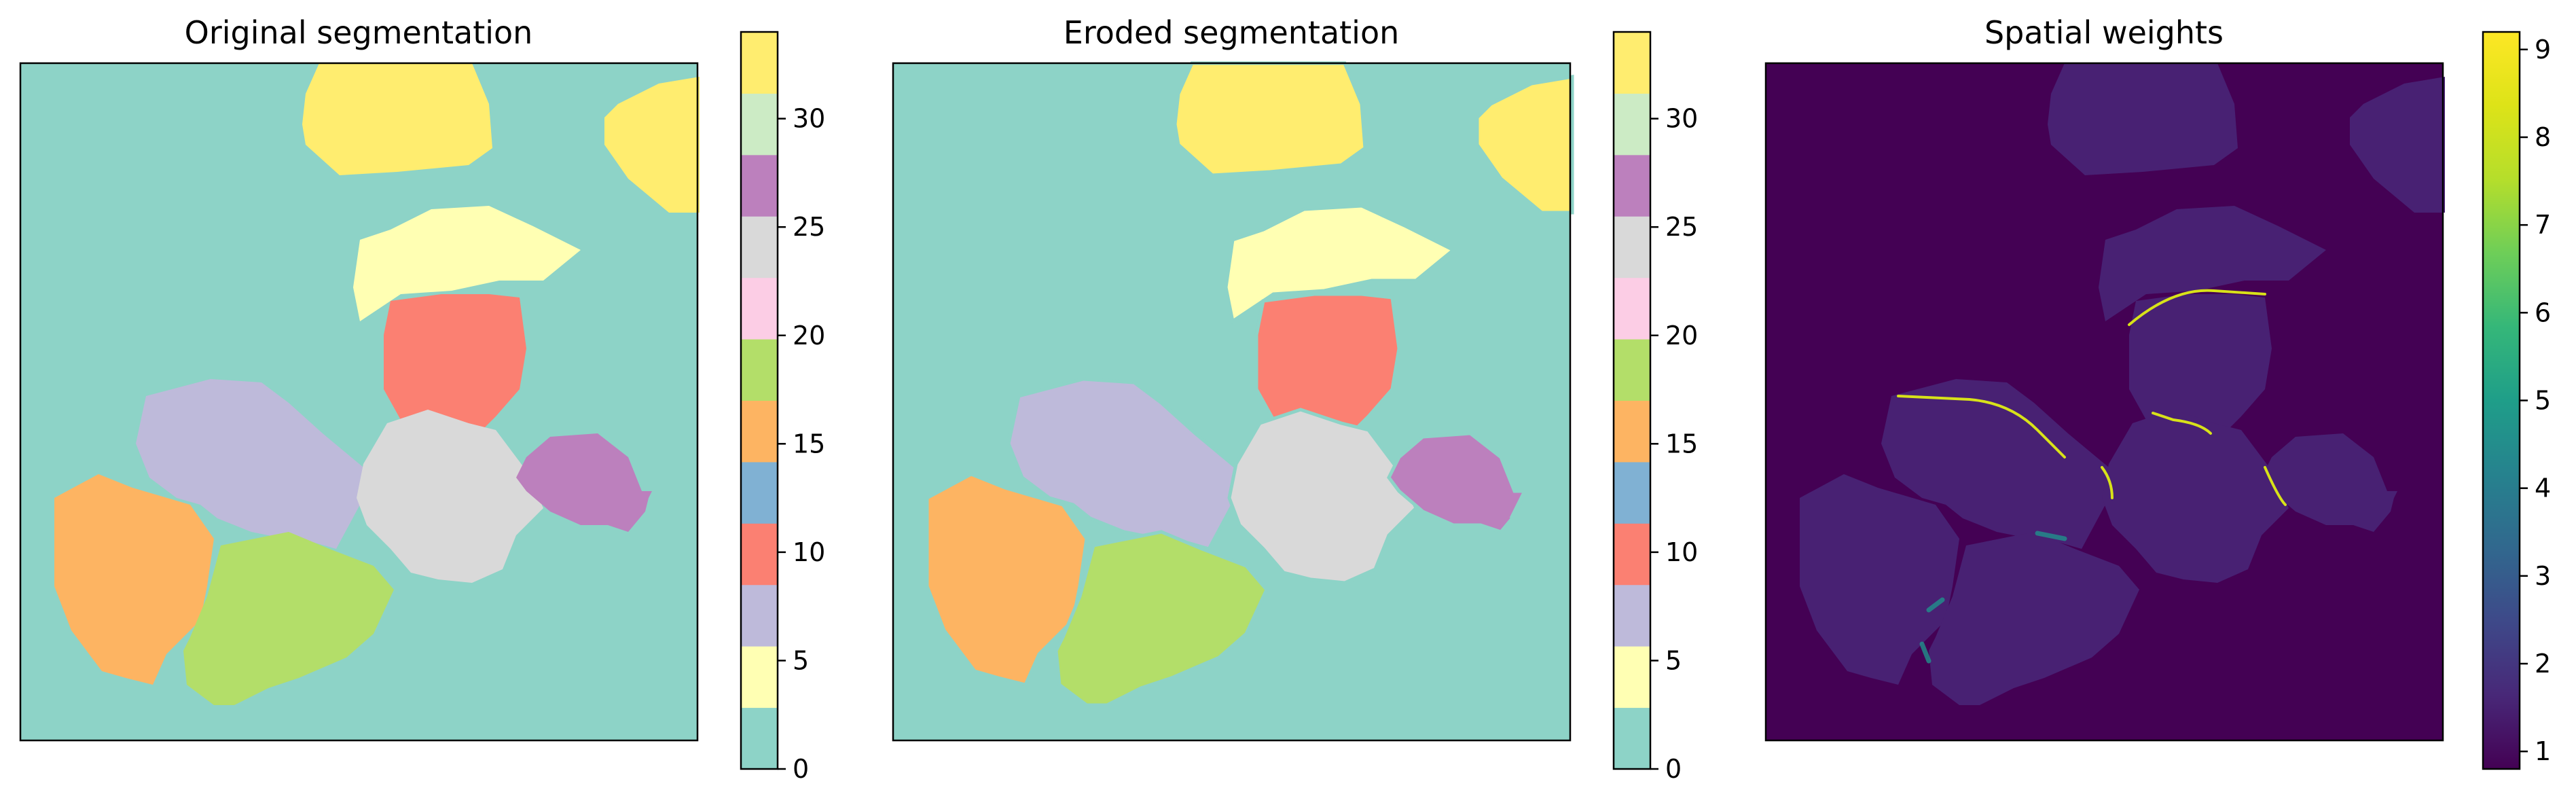 This screenshot has width=2576, height=807. What do you see at coordinates (2104, 32) in the screenshot?
I see `panel-title-weights: Spatial weights` at bounding box center [2104, 32].